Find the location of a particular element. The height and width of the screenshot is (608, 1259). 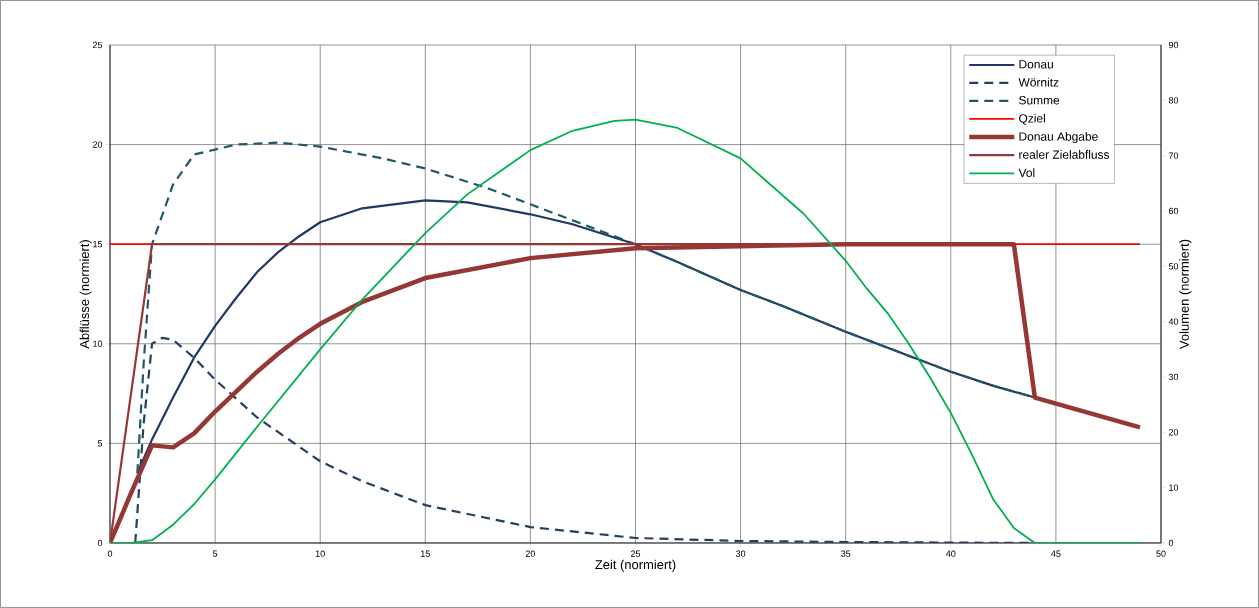

y2-tick-label: 90 is located at coordinates (1173, 45).